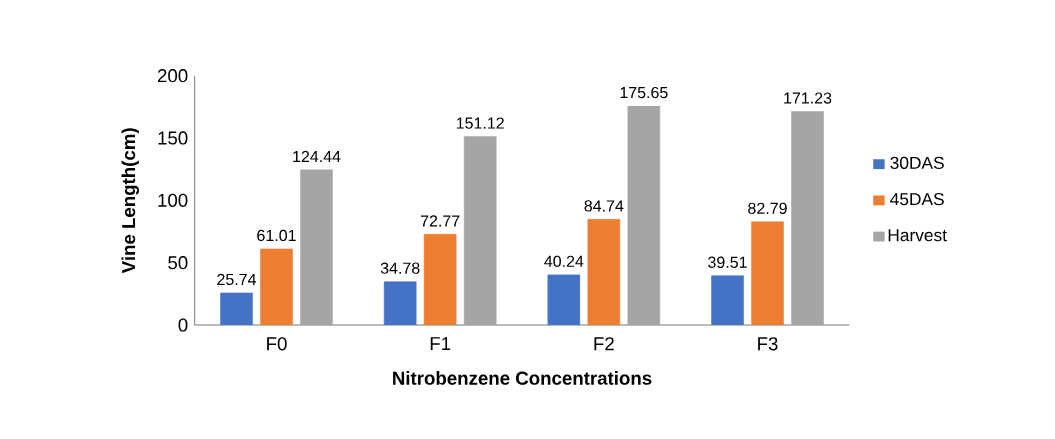 Image resolution: width=1055 pixels, height=439 pixels. What do you see at coordinates (400, 268) in the screenshot?
I see `data-label: 34.78` at bounding box center [400, 268].